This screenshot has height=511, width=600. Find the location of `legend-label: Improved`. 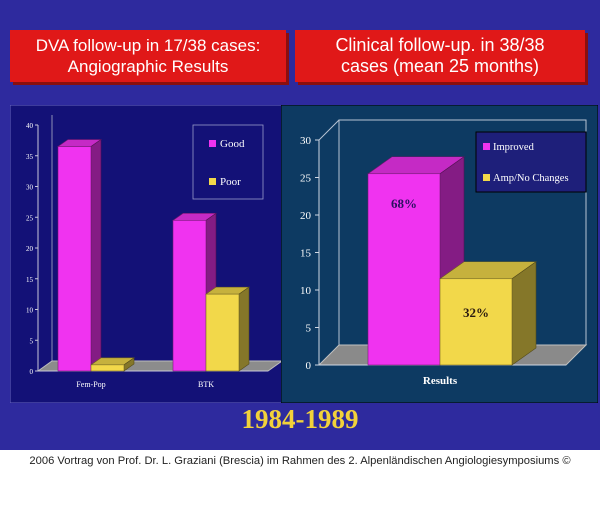

legend-label: Improved is located at coordinates (514, 147).